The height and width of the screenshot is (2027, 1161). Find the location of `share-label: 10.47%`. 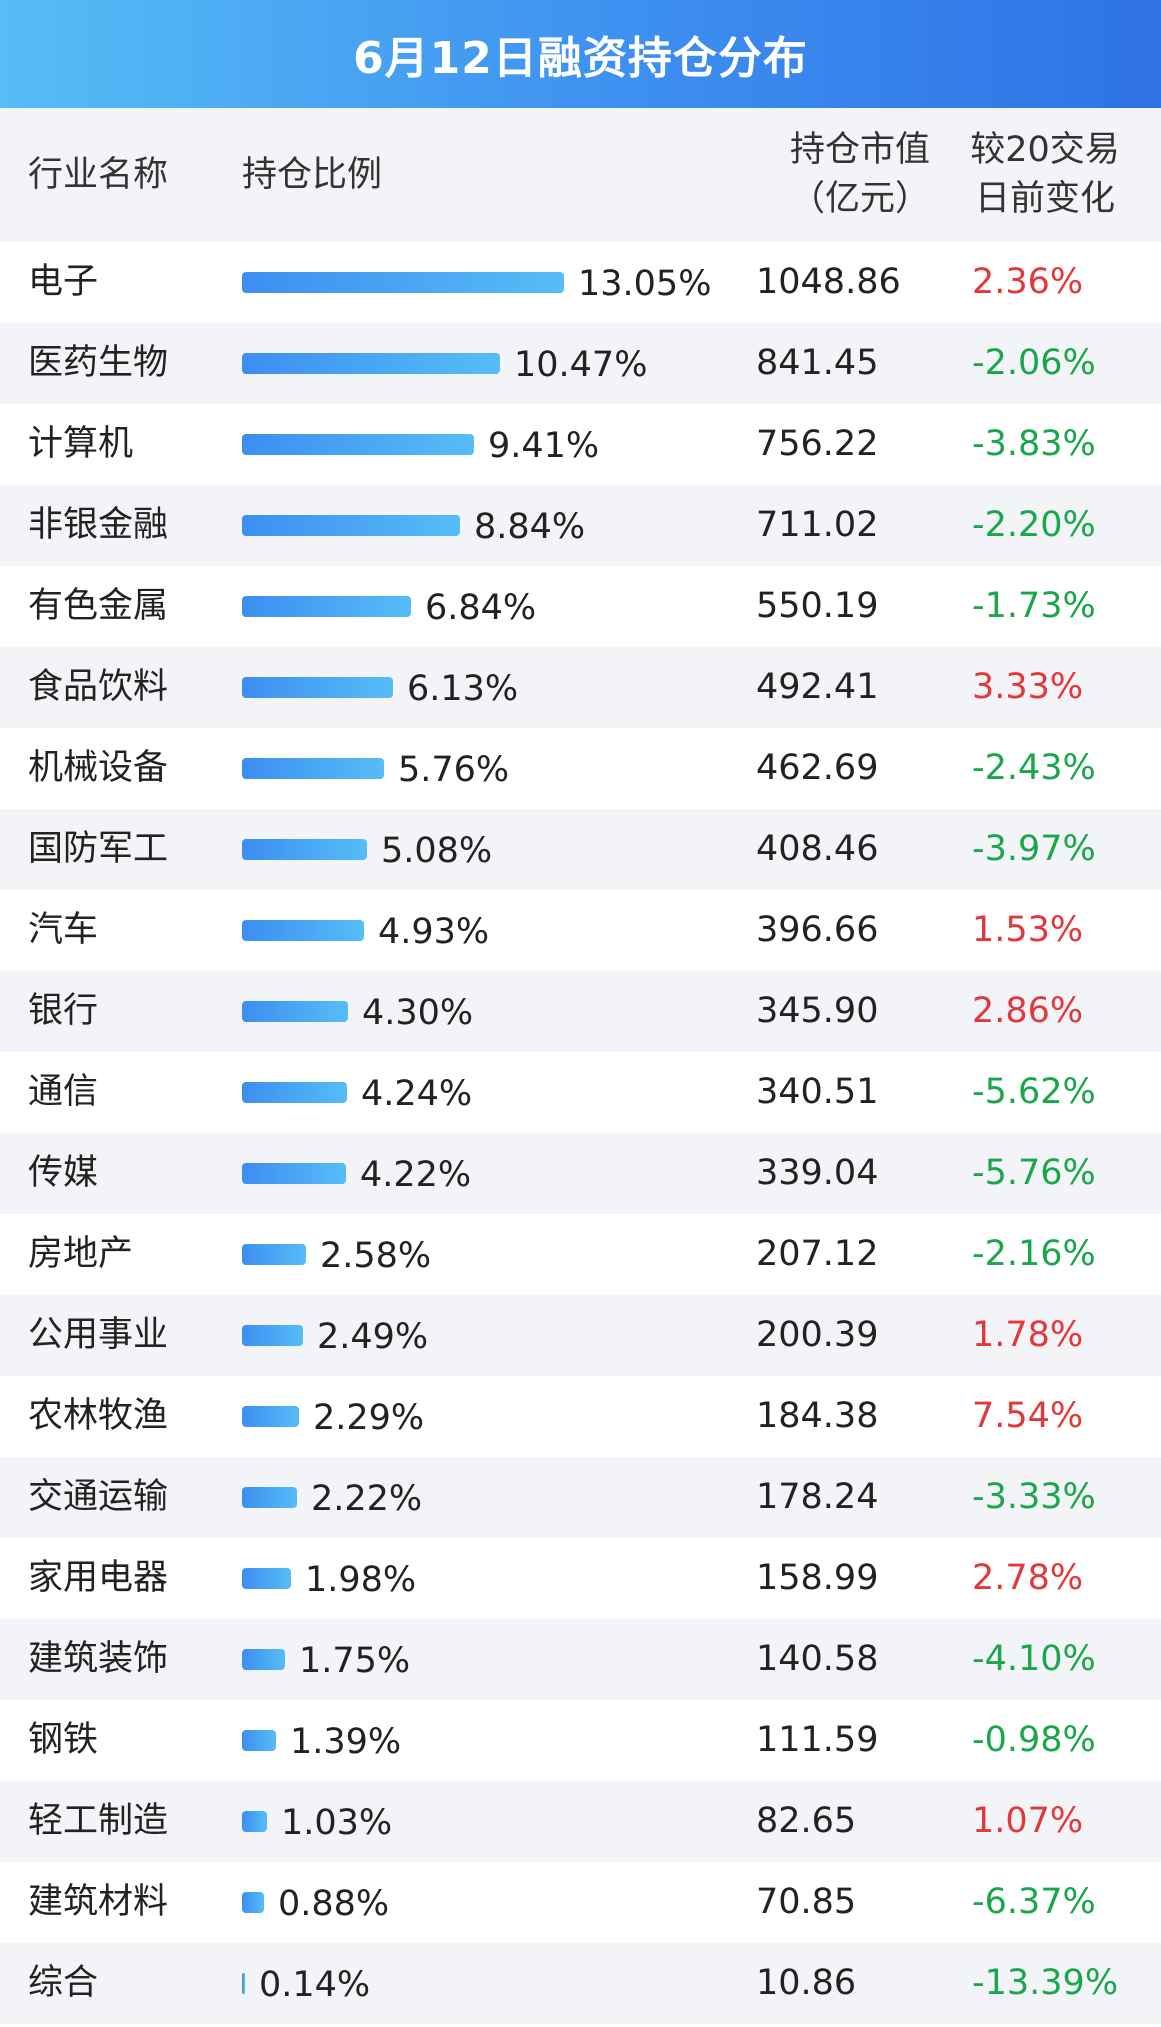

share-label: 10.47% is located at coordinates (581, 365).